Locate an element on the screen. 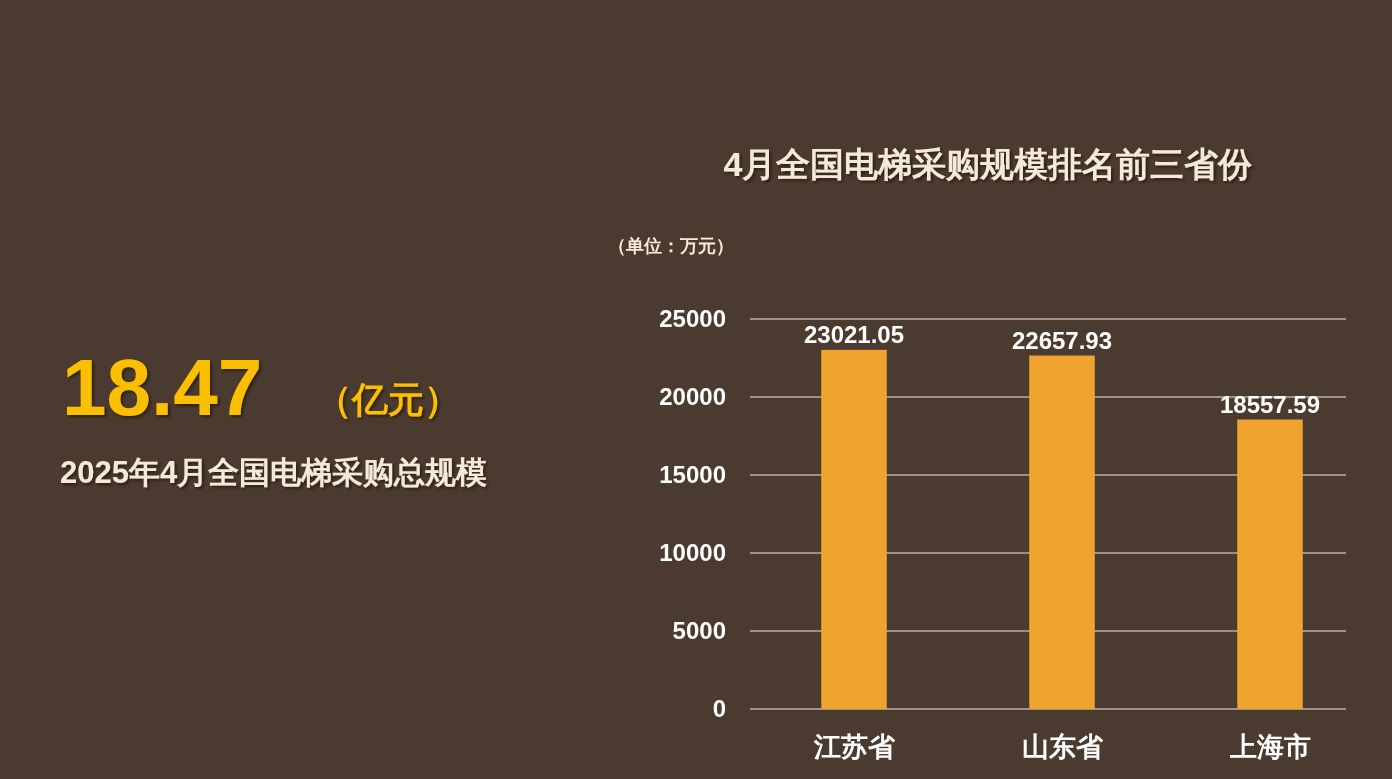 This screenshot has width=1392, height=779. x-tick-label: 山东省 is located at coordinates (1062, 747).